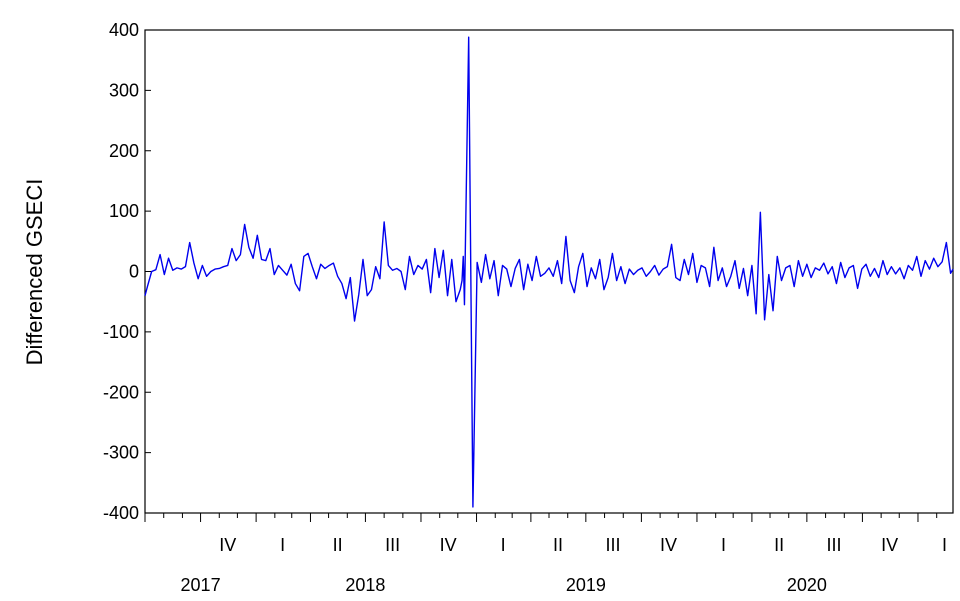 This screenshot has height=601, width=960. What do you see at coordinates (124, 90) in the screenshot?
I see `y-tick-label: 300` at bounding box center [124, 90].